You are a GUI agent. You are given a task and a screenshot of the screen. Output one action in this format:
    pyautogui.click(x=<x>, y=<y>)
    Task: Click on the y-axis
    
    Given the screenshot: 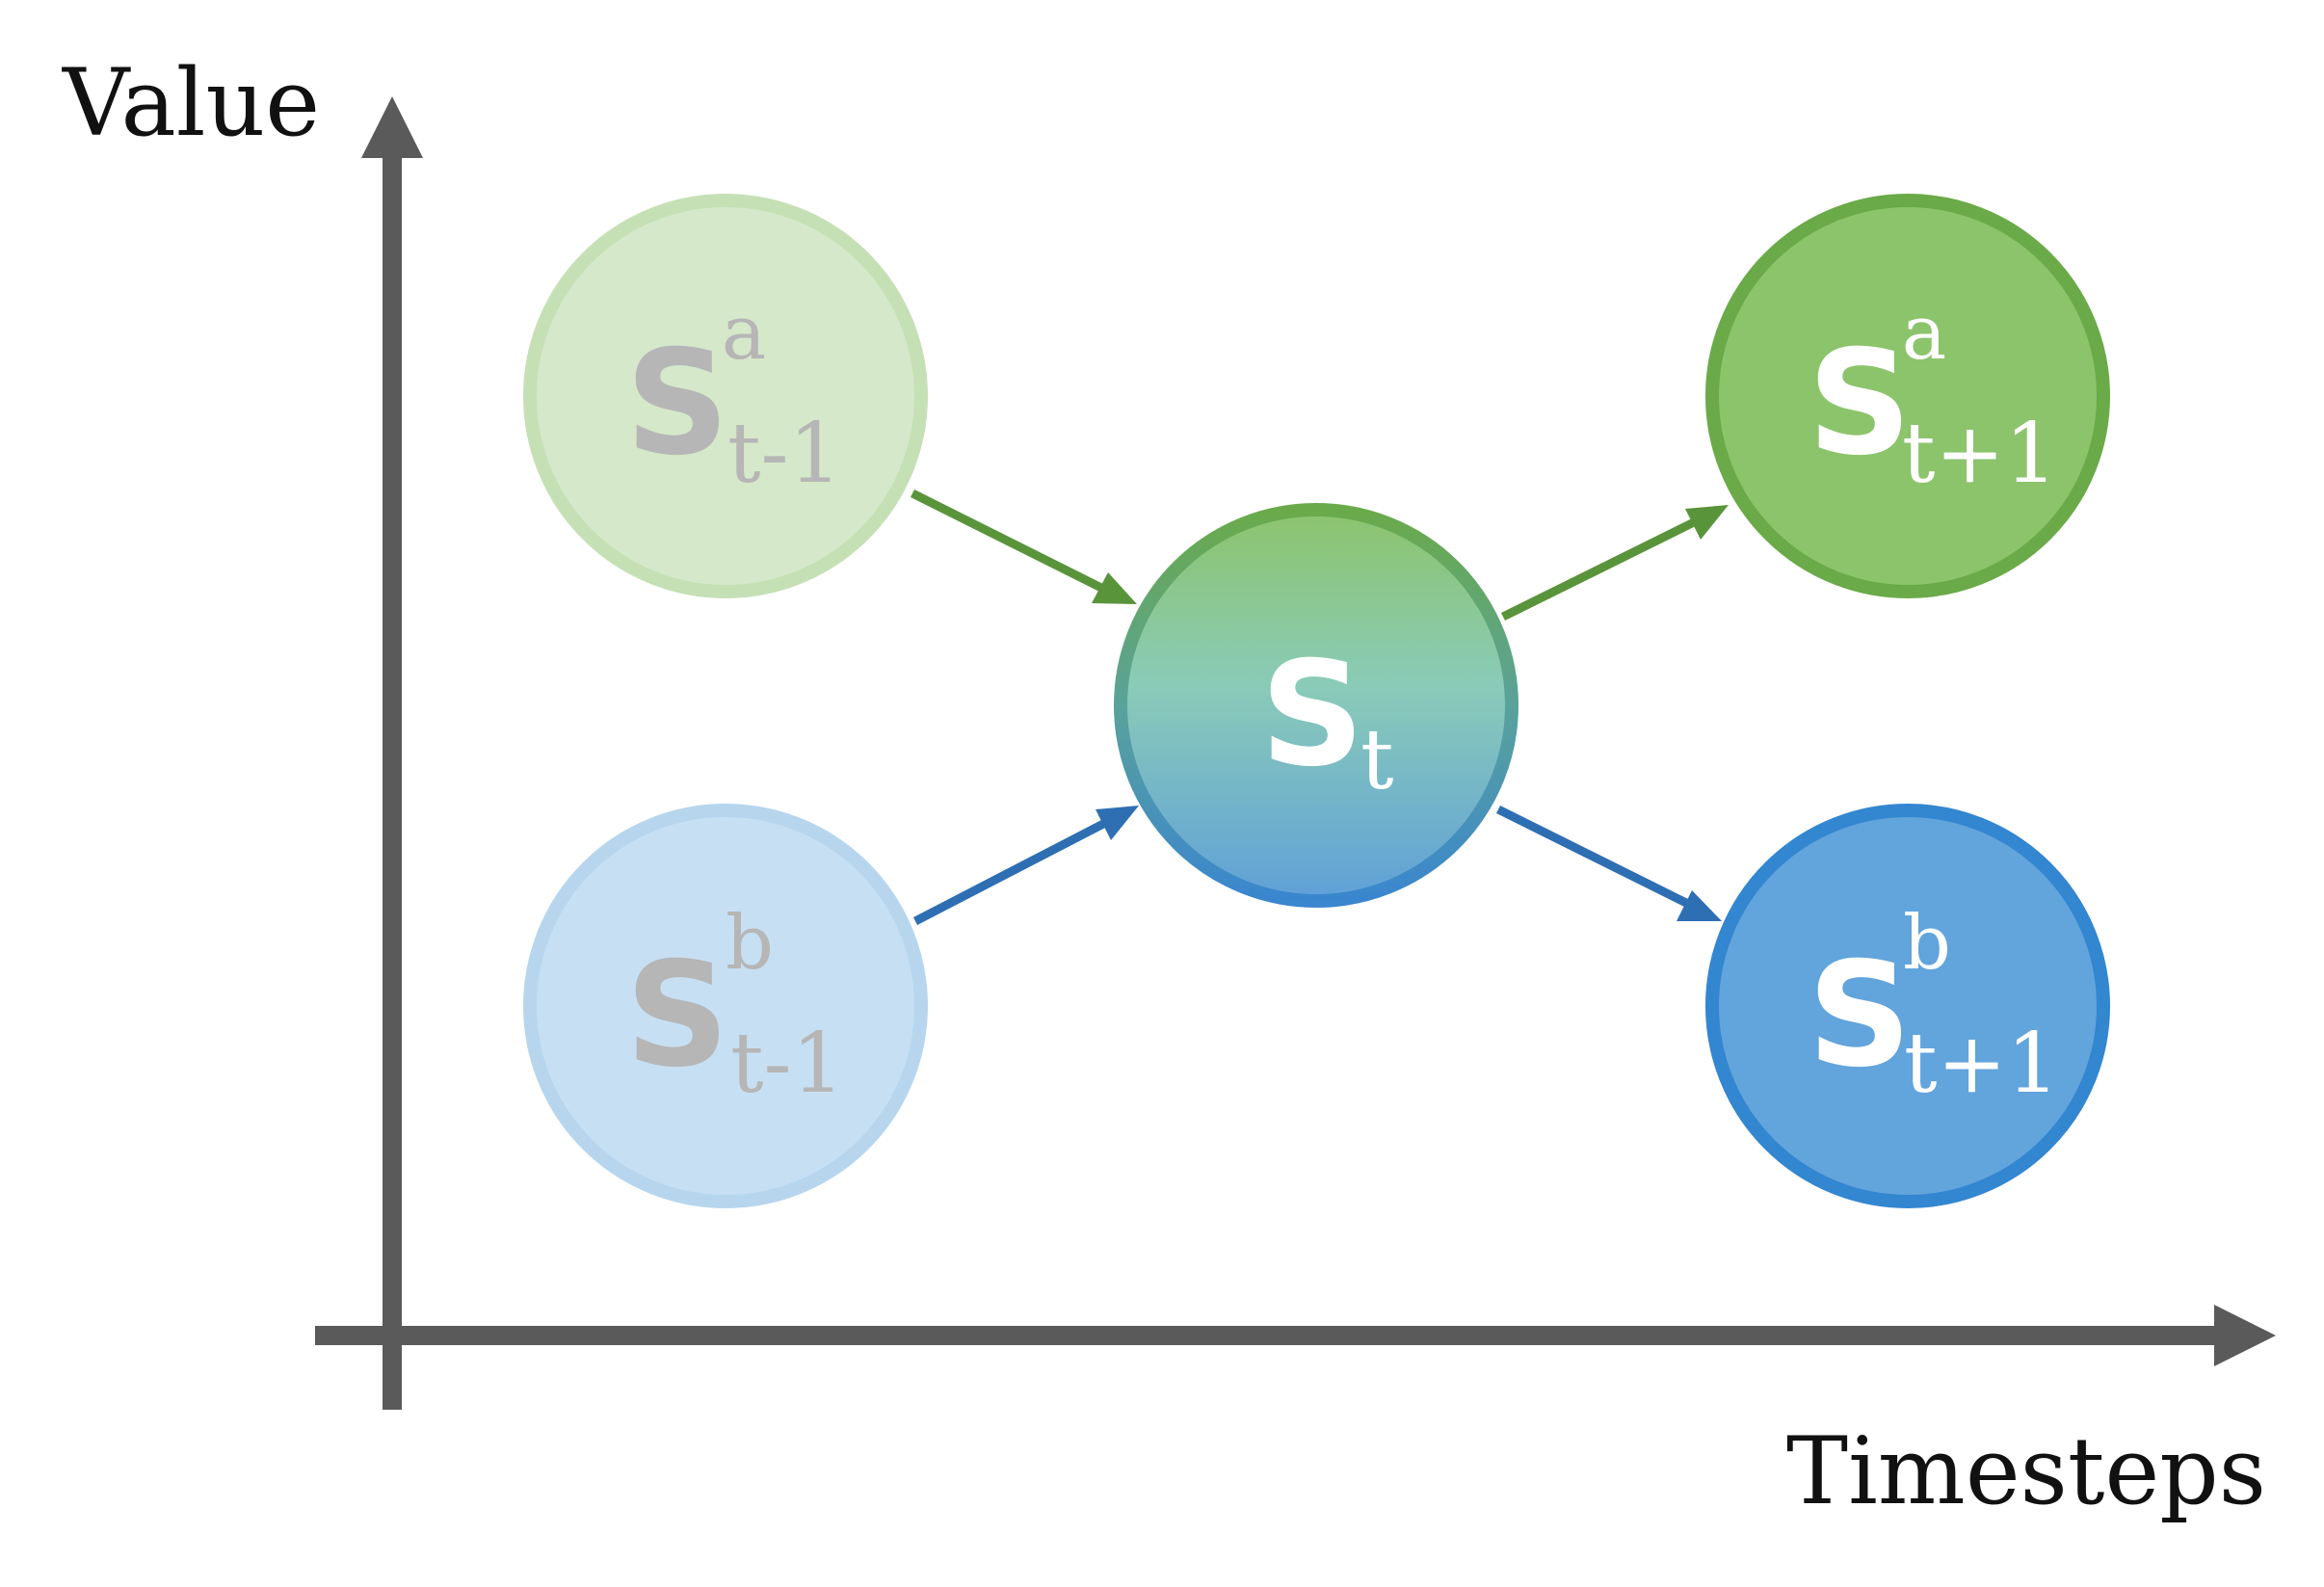 What is the action you would take?
    pyautogui.click(x=392, y=753)
    